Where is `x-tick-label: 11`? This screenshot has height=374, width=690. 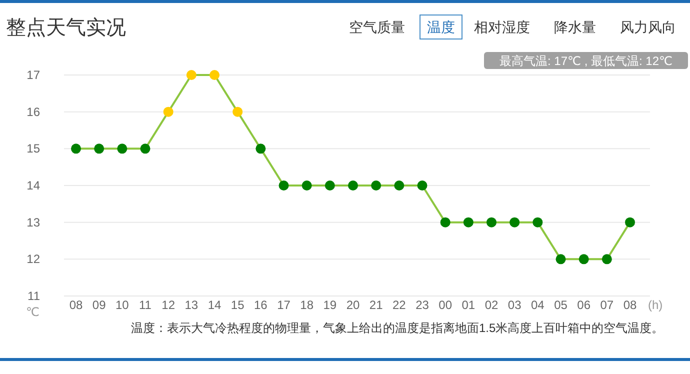
x-tick-label: 11 is located at coordinates (145, 305).